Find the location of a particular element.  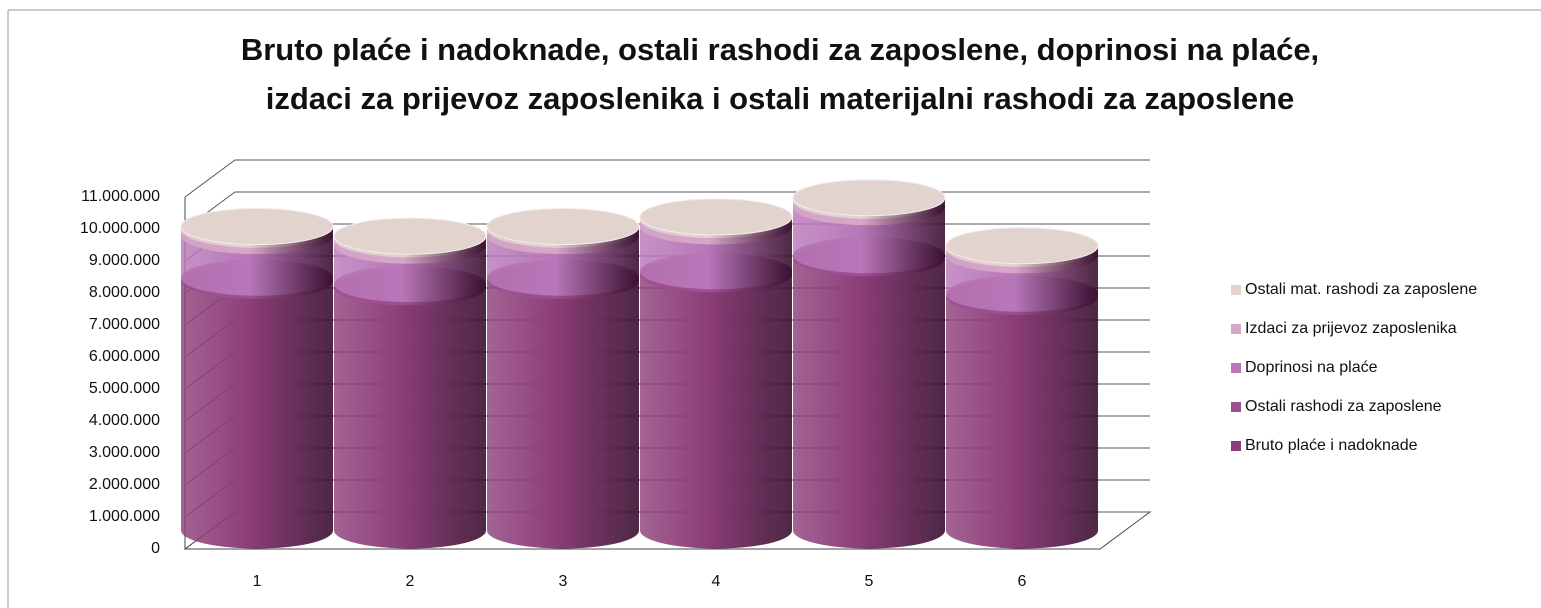

x-tick-label: 1 is located at coordinates (257, 581).